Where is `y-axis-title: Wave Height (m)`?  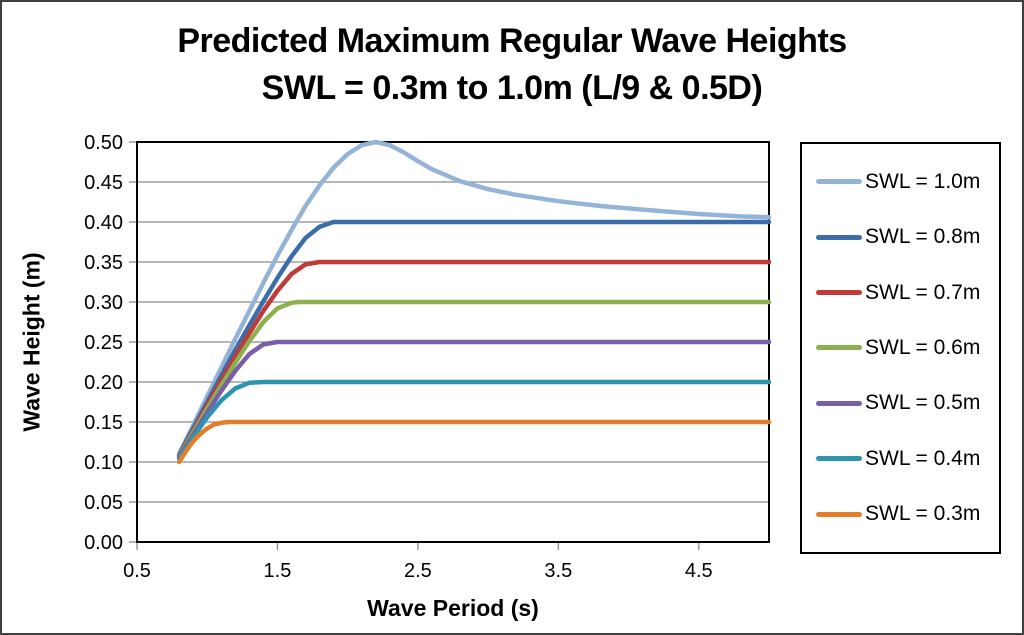 y-axis-title: Wave Height (m) is located at coordinates (31, 342).